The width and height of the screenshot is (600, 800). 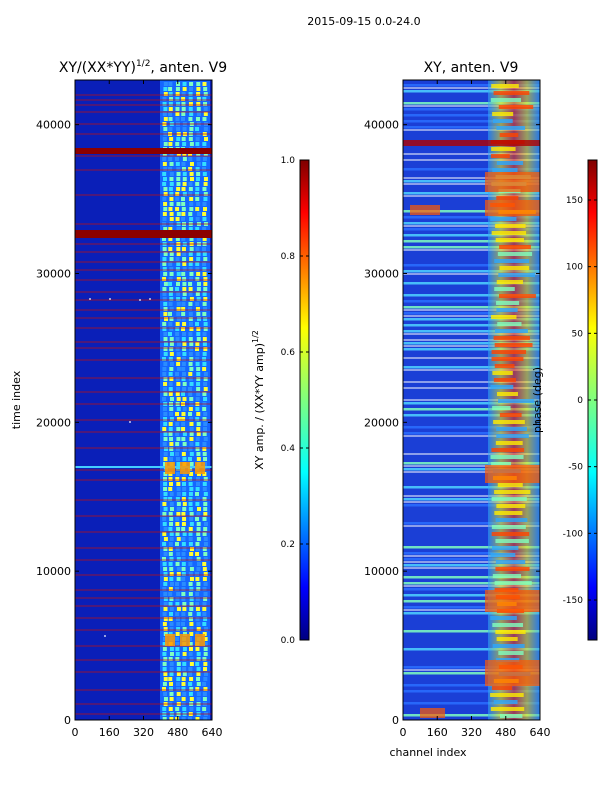 I want to click on left-panel-title: XY/(XX*YY)1/2, anten. V9, so click(x=143, y=67).